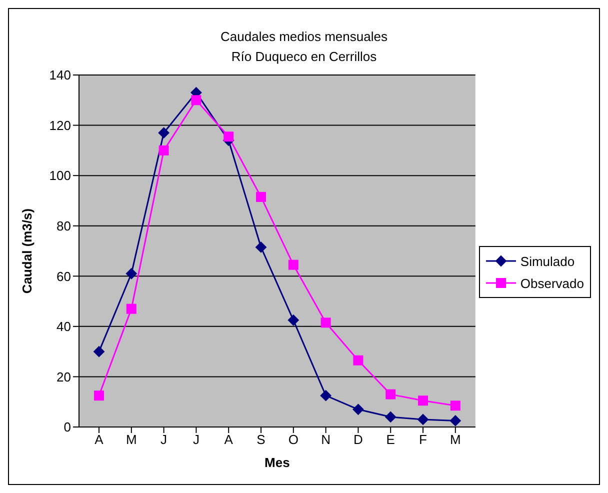 This screenshot has width=608, height=493. I want to click on legend-label: Simulado, so click(547, 261).